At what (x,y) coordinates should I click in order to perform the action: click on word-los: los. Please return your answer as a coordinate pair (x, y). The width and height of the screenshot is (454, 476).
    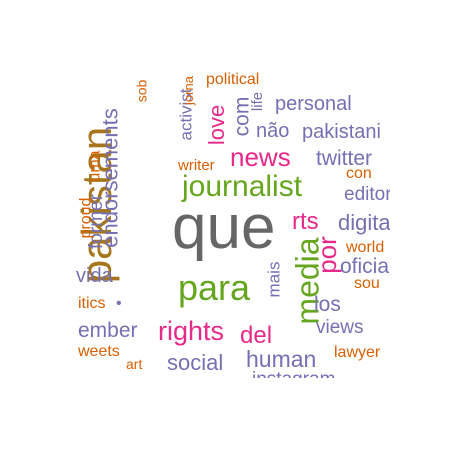
    Looking at the image, I should click on (327, 304).